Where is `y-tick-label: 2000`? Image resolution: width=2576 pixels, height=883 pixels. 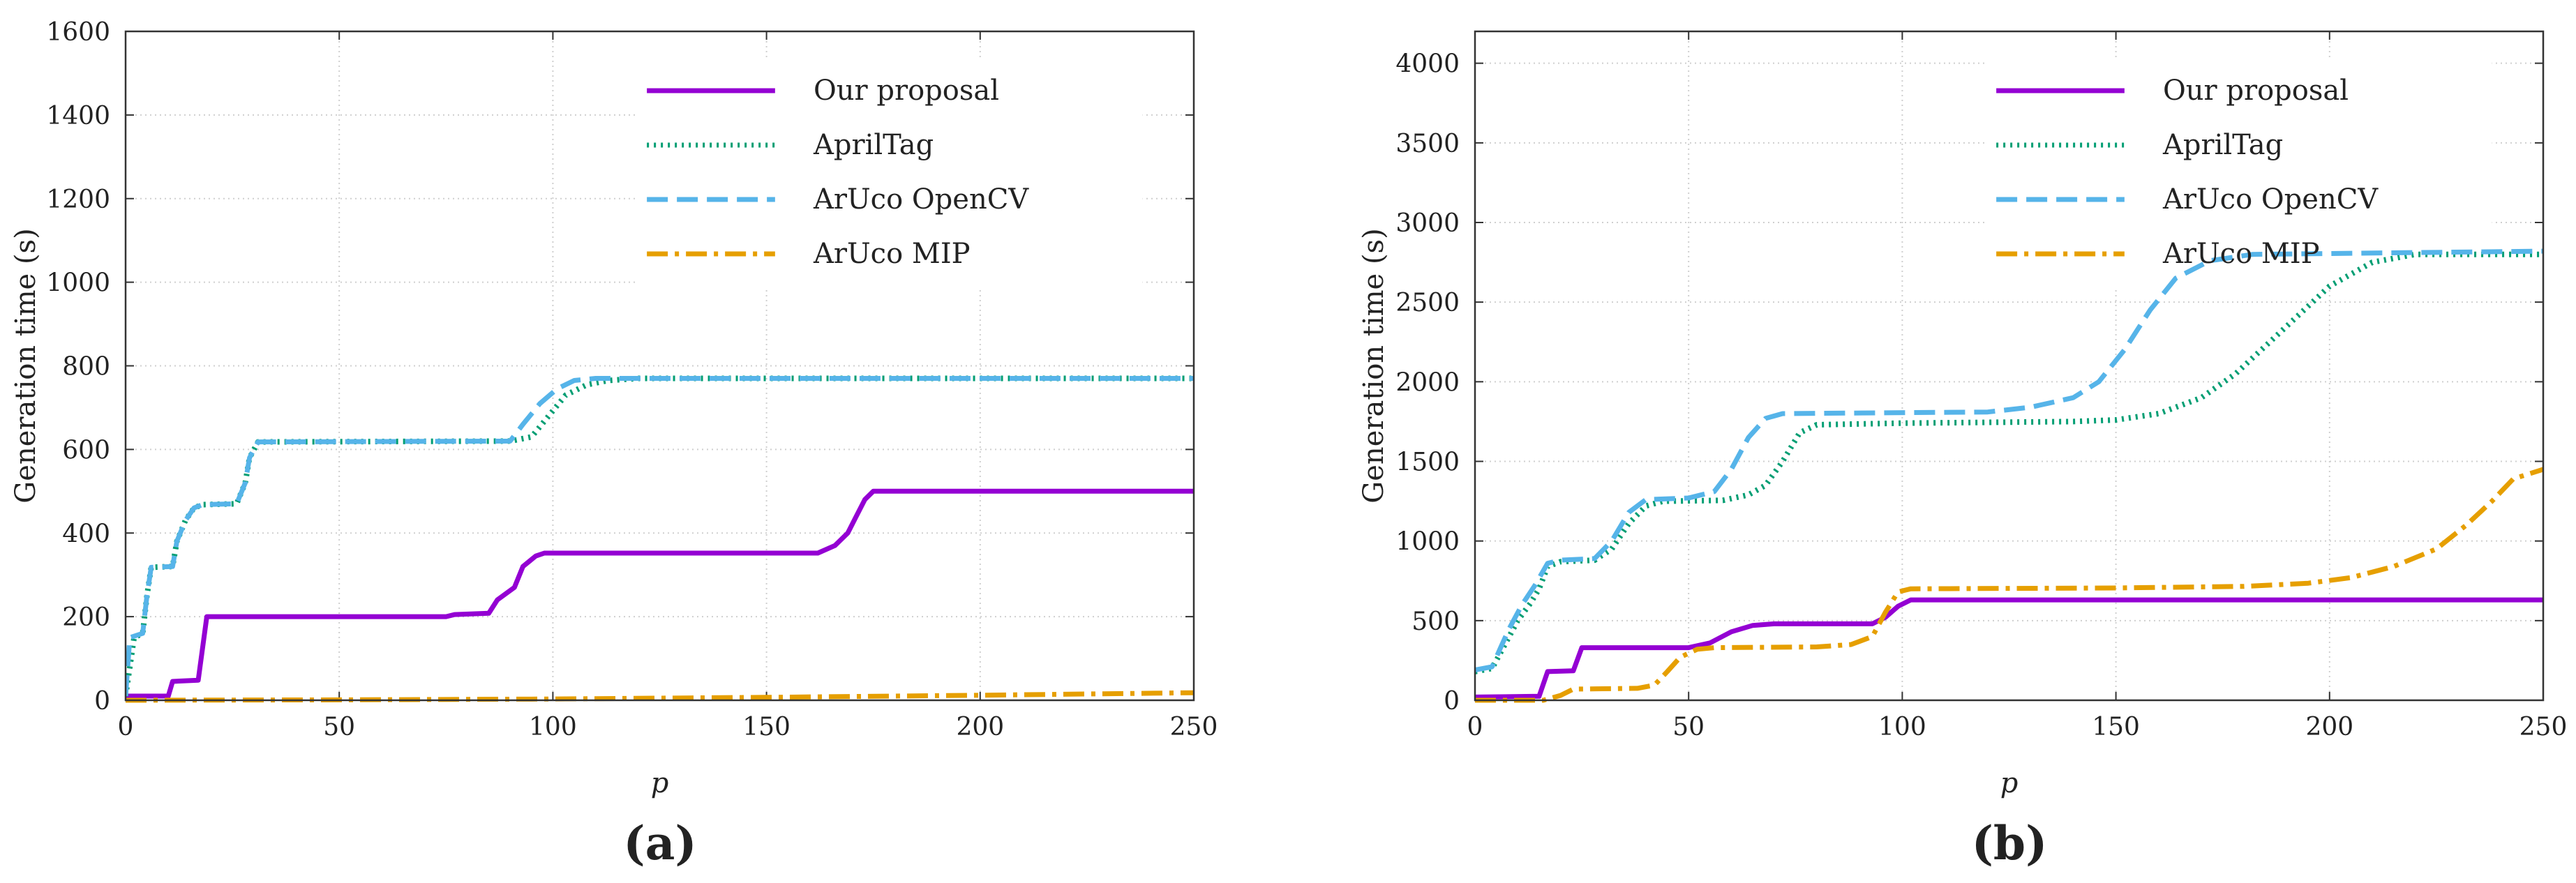
y-tick-label: 2000 is located at coordinates (1427, 382).